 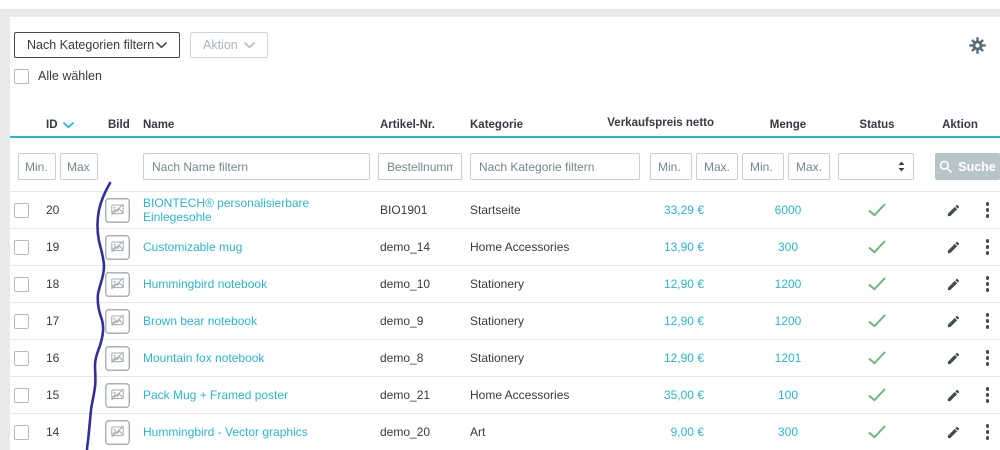 I want to click on product-quantity: 300, so click(x=788, y=432).